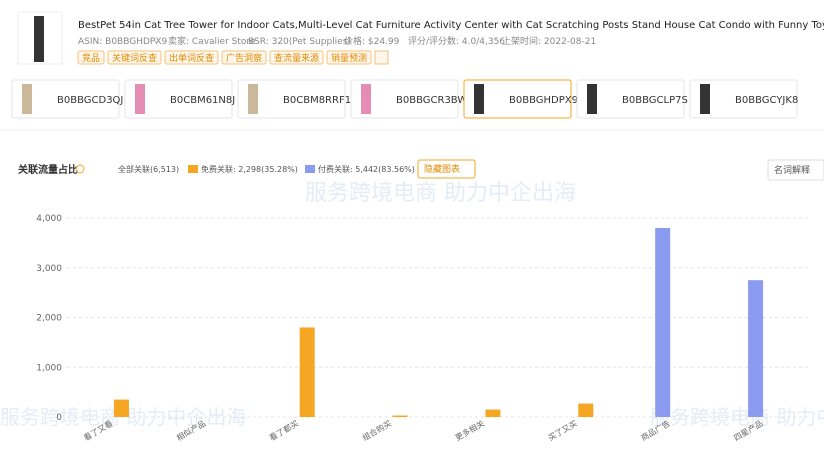 This screenshot has width=824, height=457. I want to click on y-tick-label: 2,000, so click(49, 319).